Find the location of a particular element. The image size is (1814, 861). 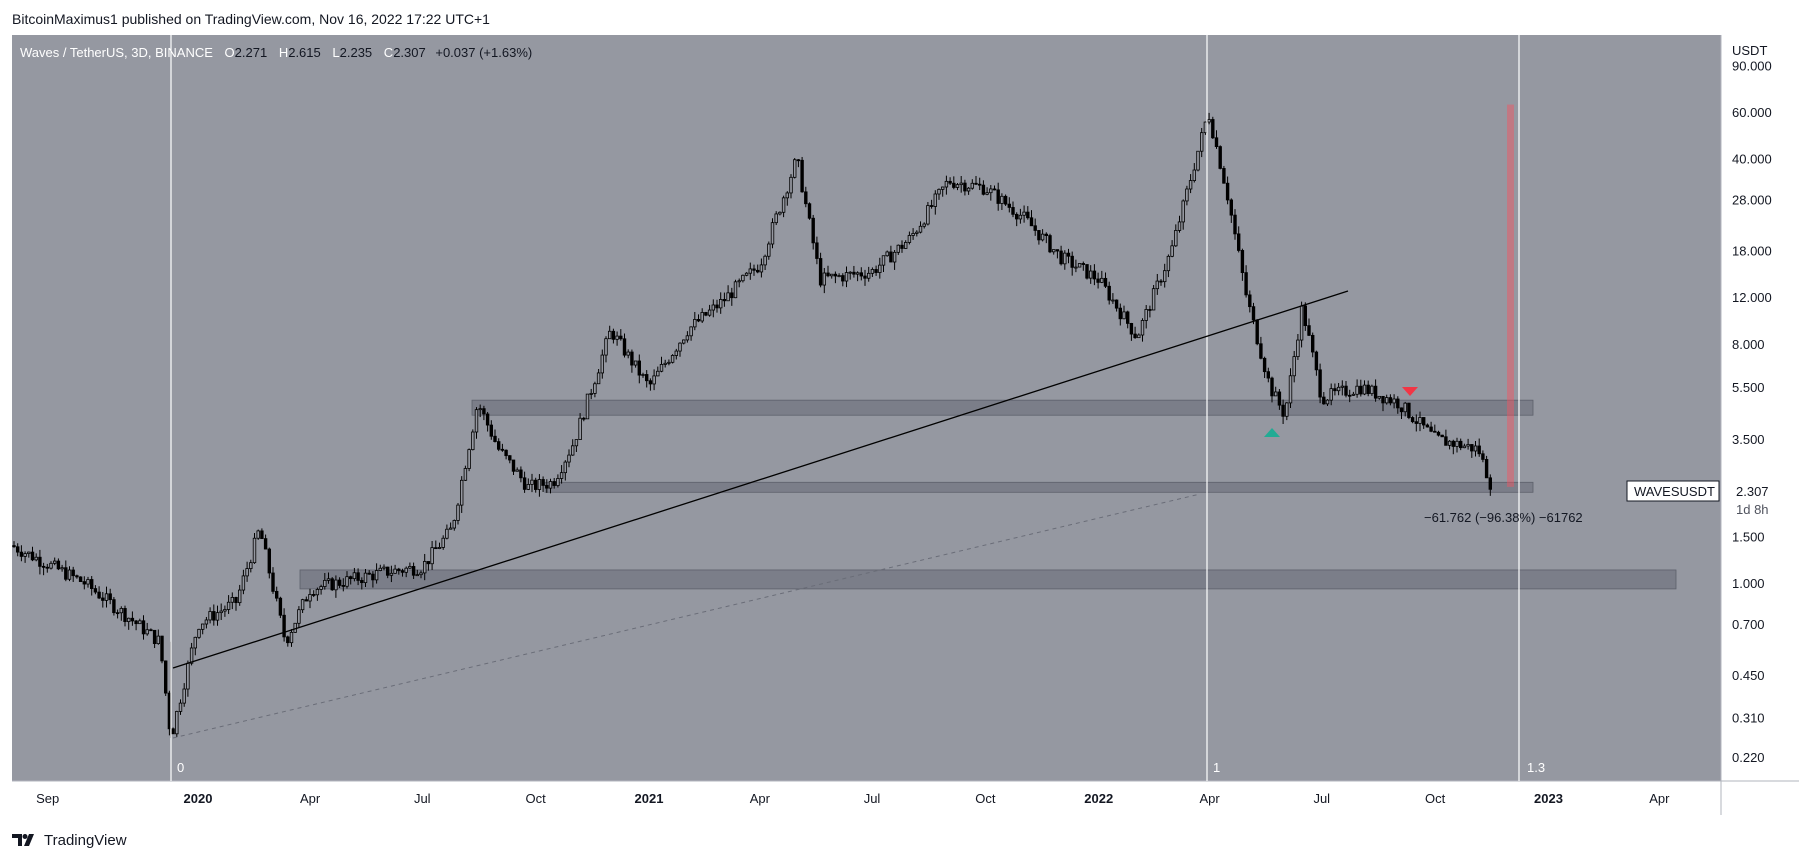

time-tick-label: 2020 is located at coordinates (198, 798).